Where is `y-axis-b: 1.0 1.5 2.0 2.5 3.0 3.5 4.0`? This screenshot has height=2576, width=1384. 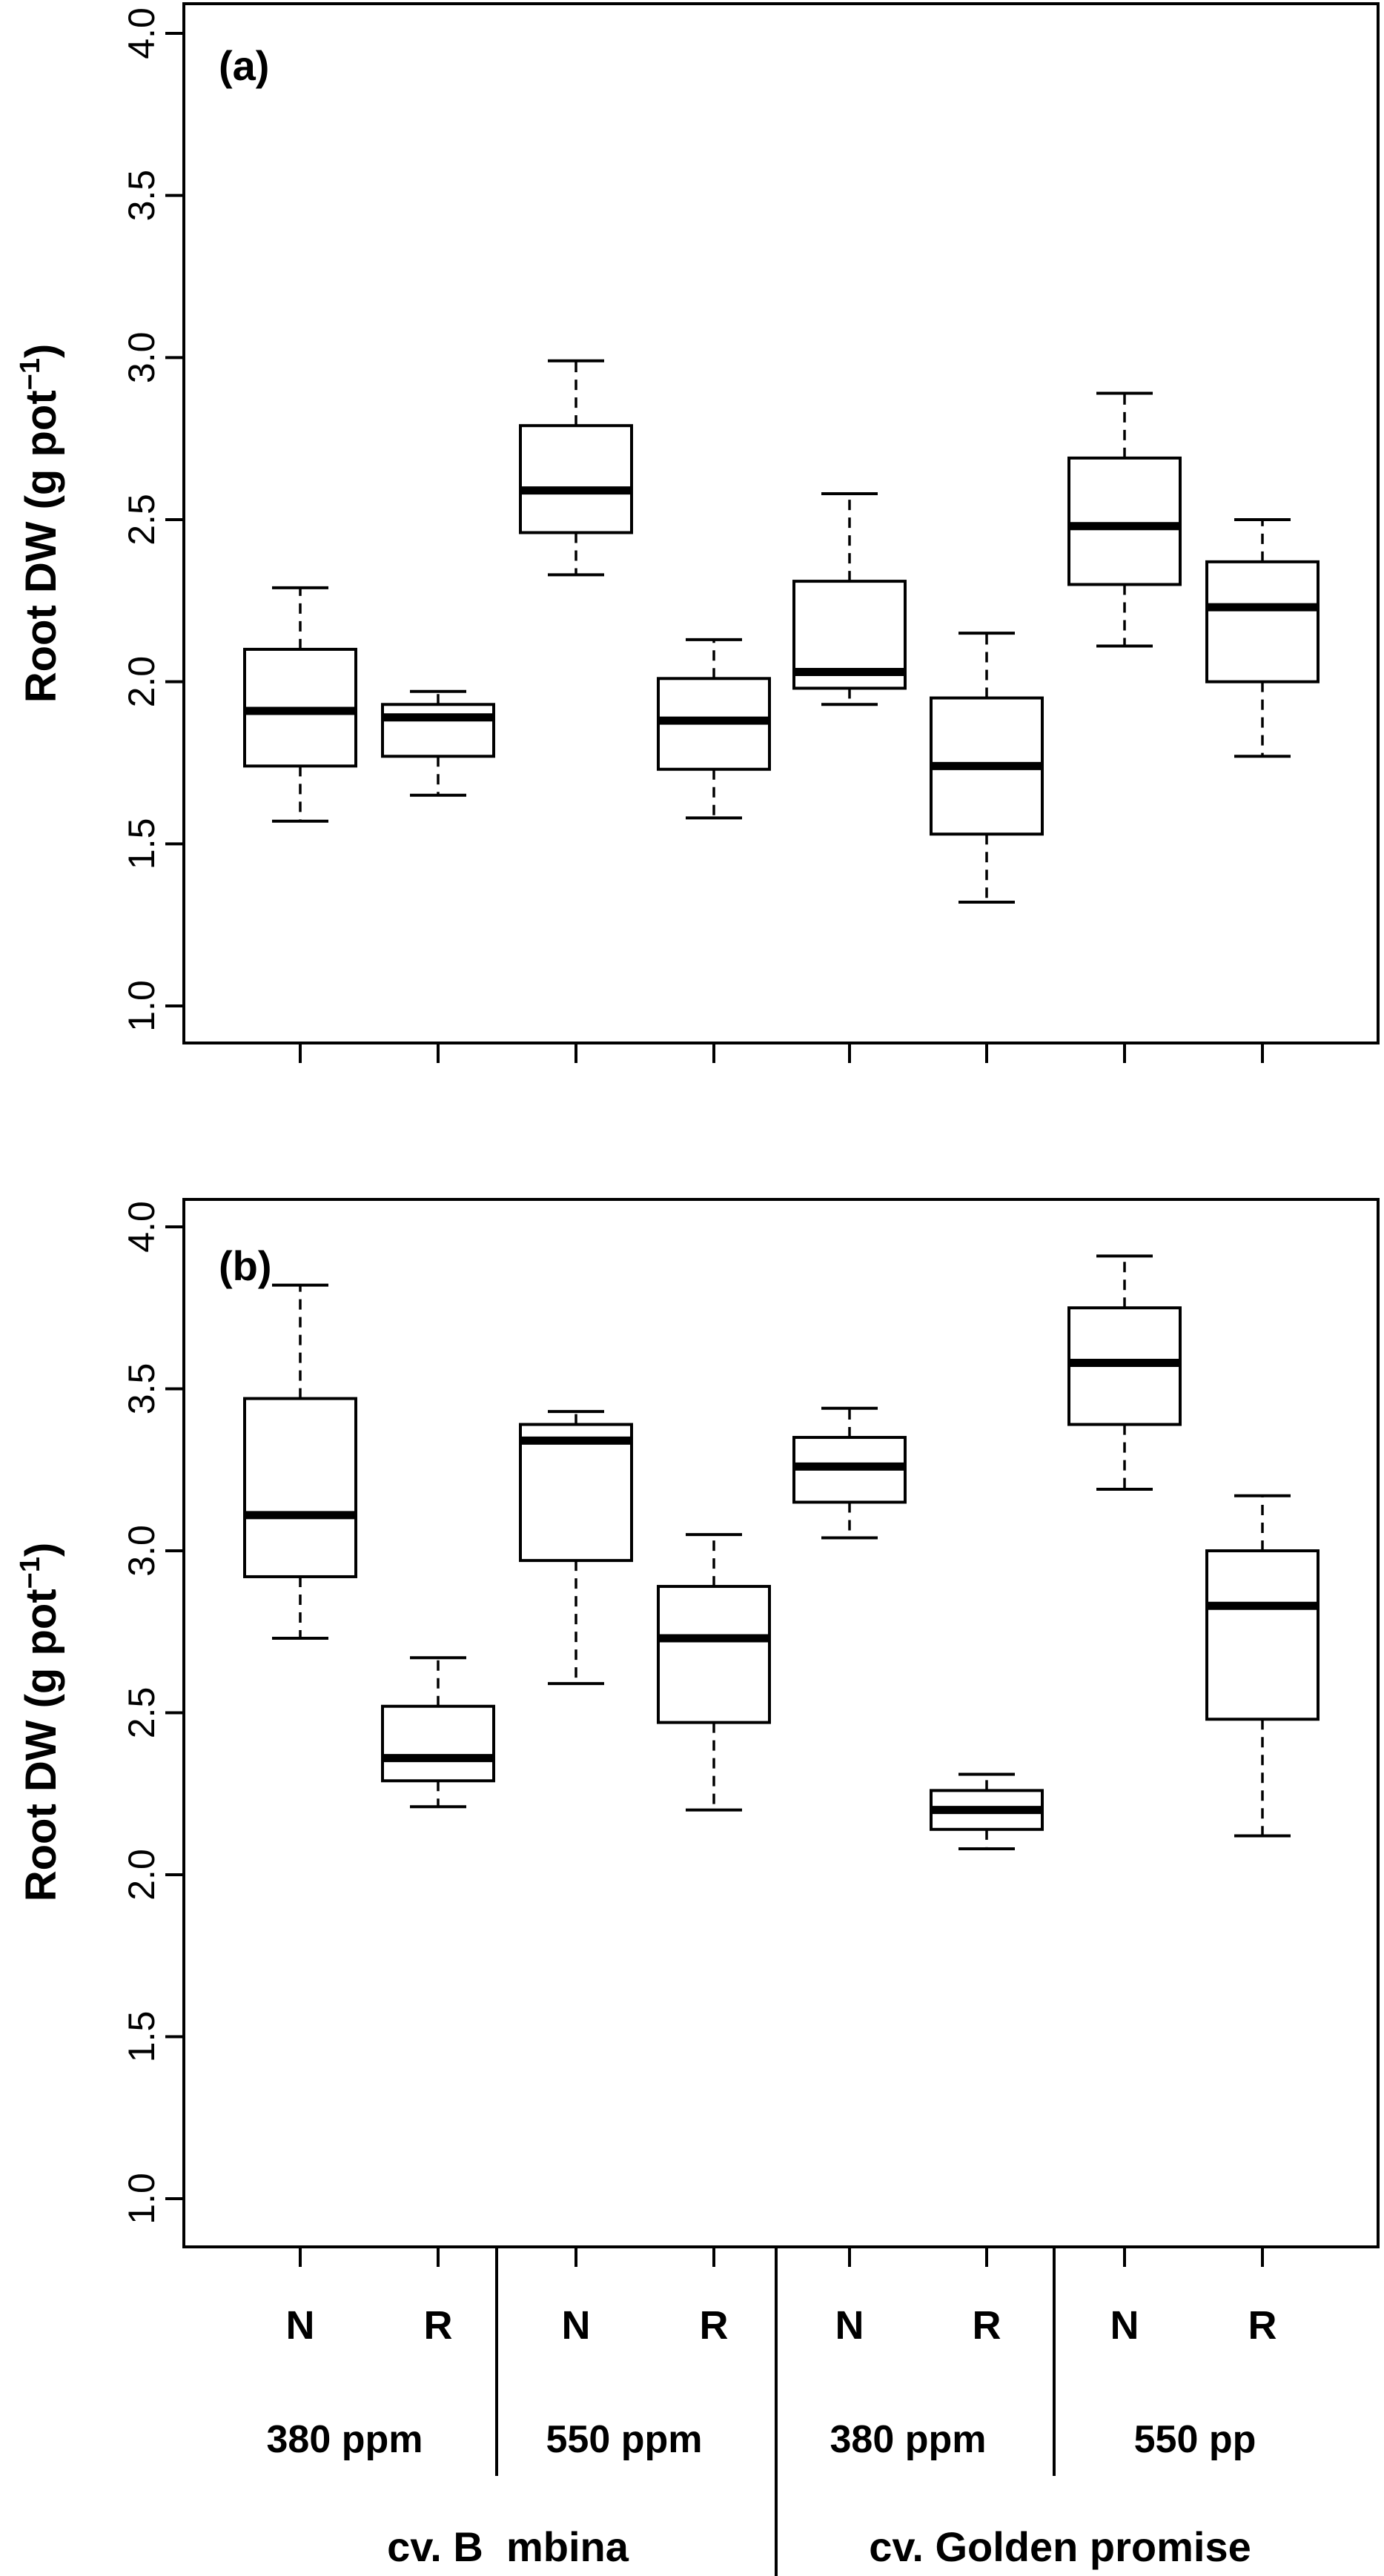
y-axis-b: 1.0 1.5 2.0 2.5 3.0 3.5 4.0 is located at coordinates (152, 1713).